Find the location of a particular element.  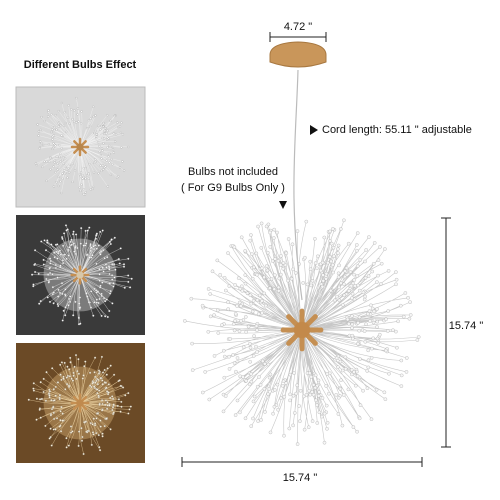

stems is located at coordinates (82, 275).